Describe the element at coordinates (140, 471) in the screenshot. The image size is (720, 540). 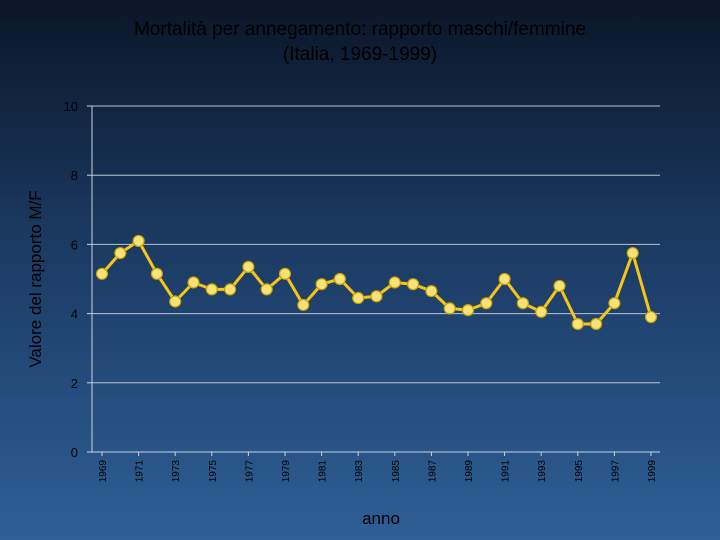
I see `x-tick-label: 1971` at that location.